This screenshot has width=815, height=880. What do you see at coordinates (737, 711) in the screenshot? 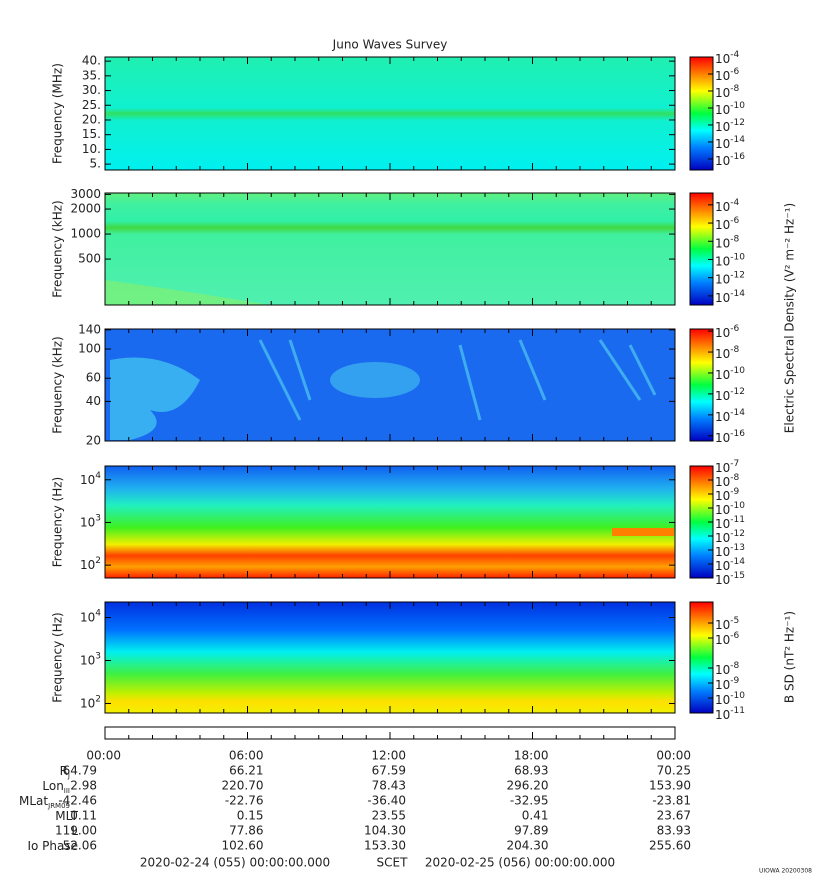
I see `tick-exp: -11` at bounding box center [737, 711].